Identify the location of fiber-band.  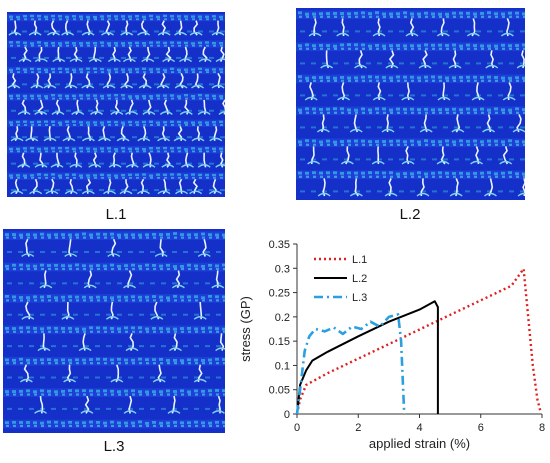
(410, 143).